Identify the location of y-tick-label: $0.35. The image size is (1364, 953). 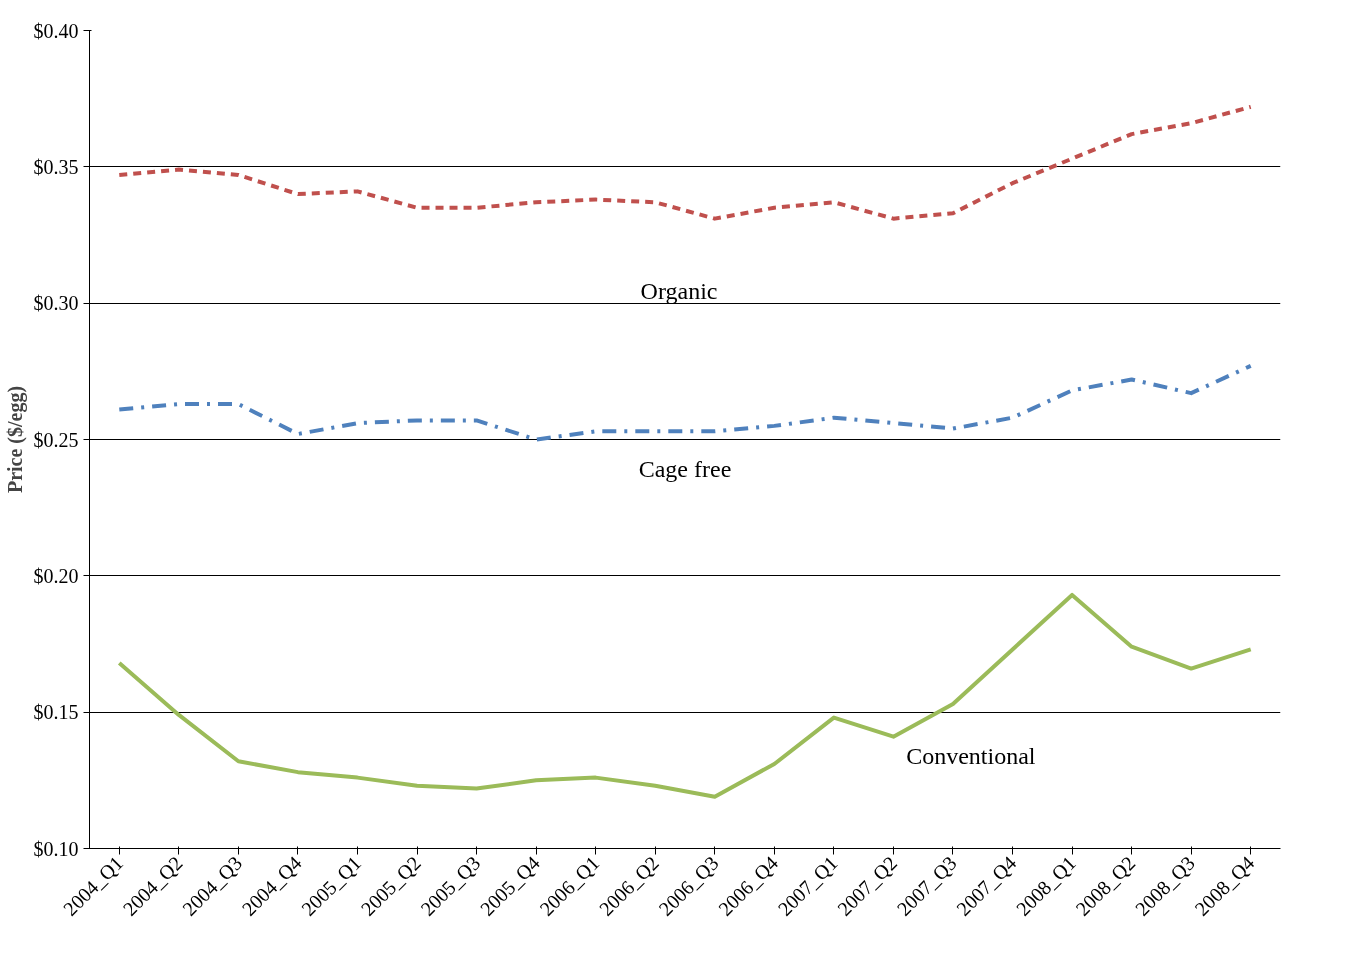
(56, 166).